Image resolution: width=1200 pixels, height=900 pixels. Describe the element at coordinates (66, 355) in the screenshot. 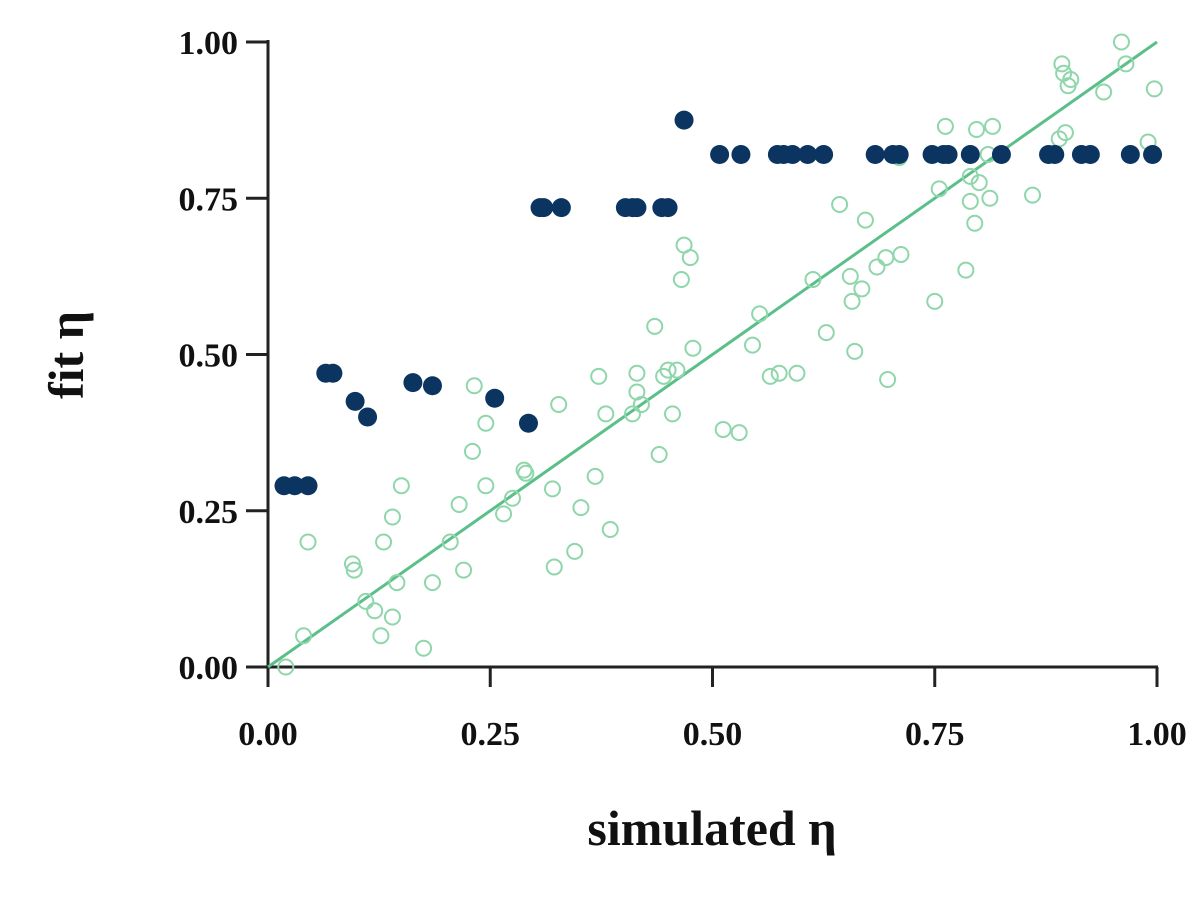

I see `y-axis-title: fit η` at that location.